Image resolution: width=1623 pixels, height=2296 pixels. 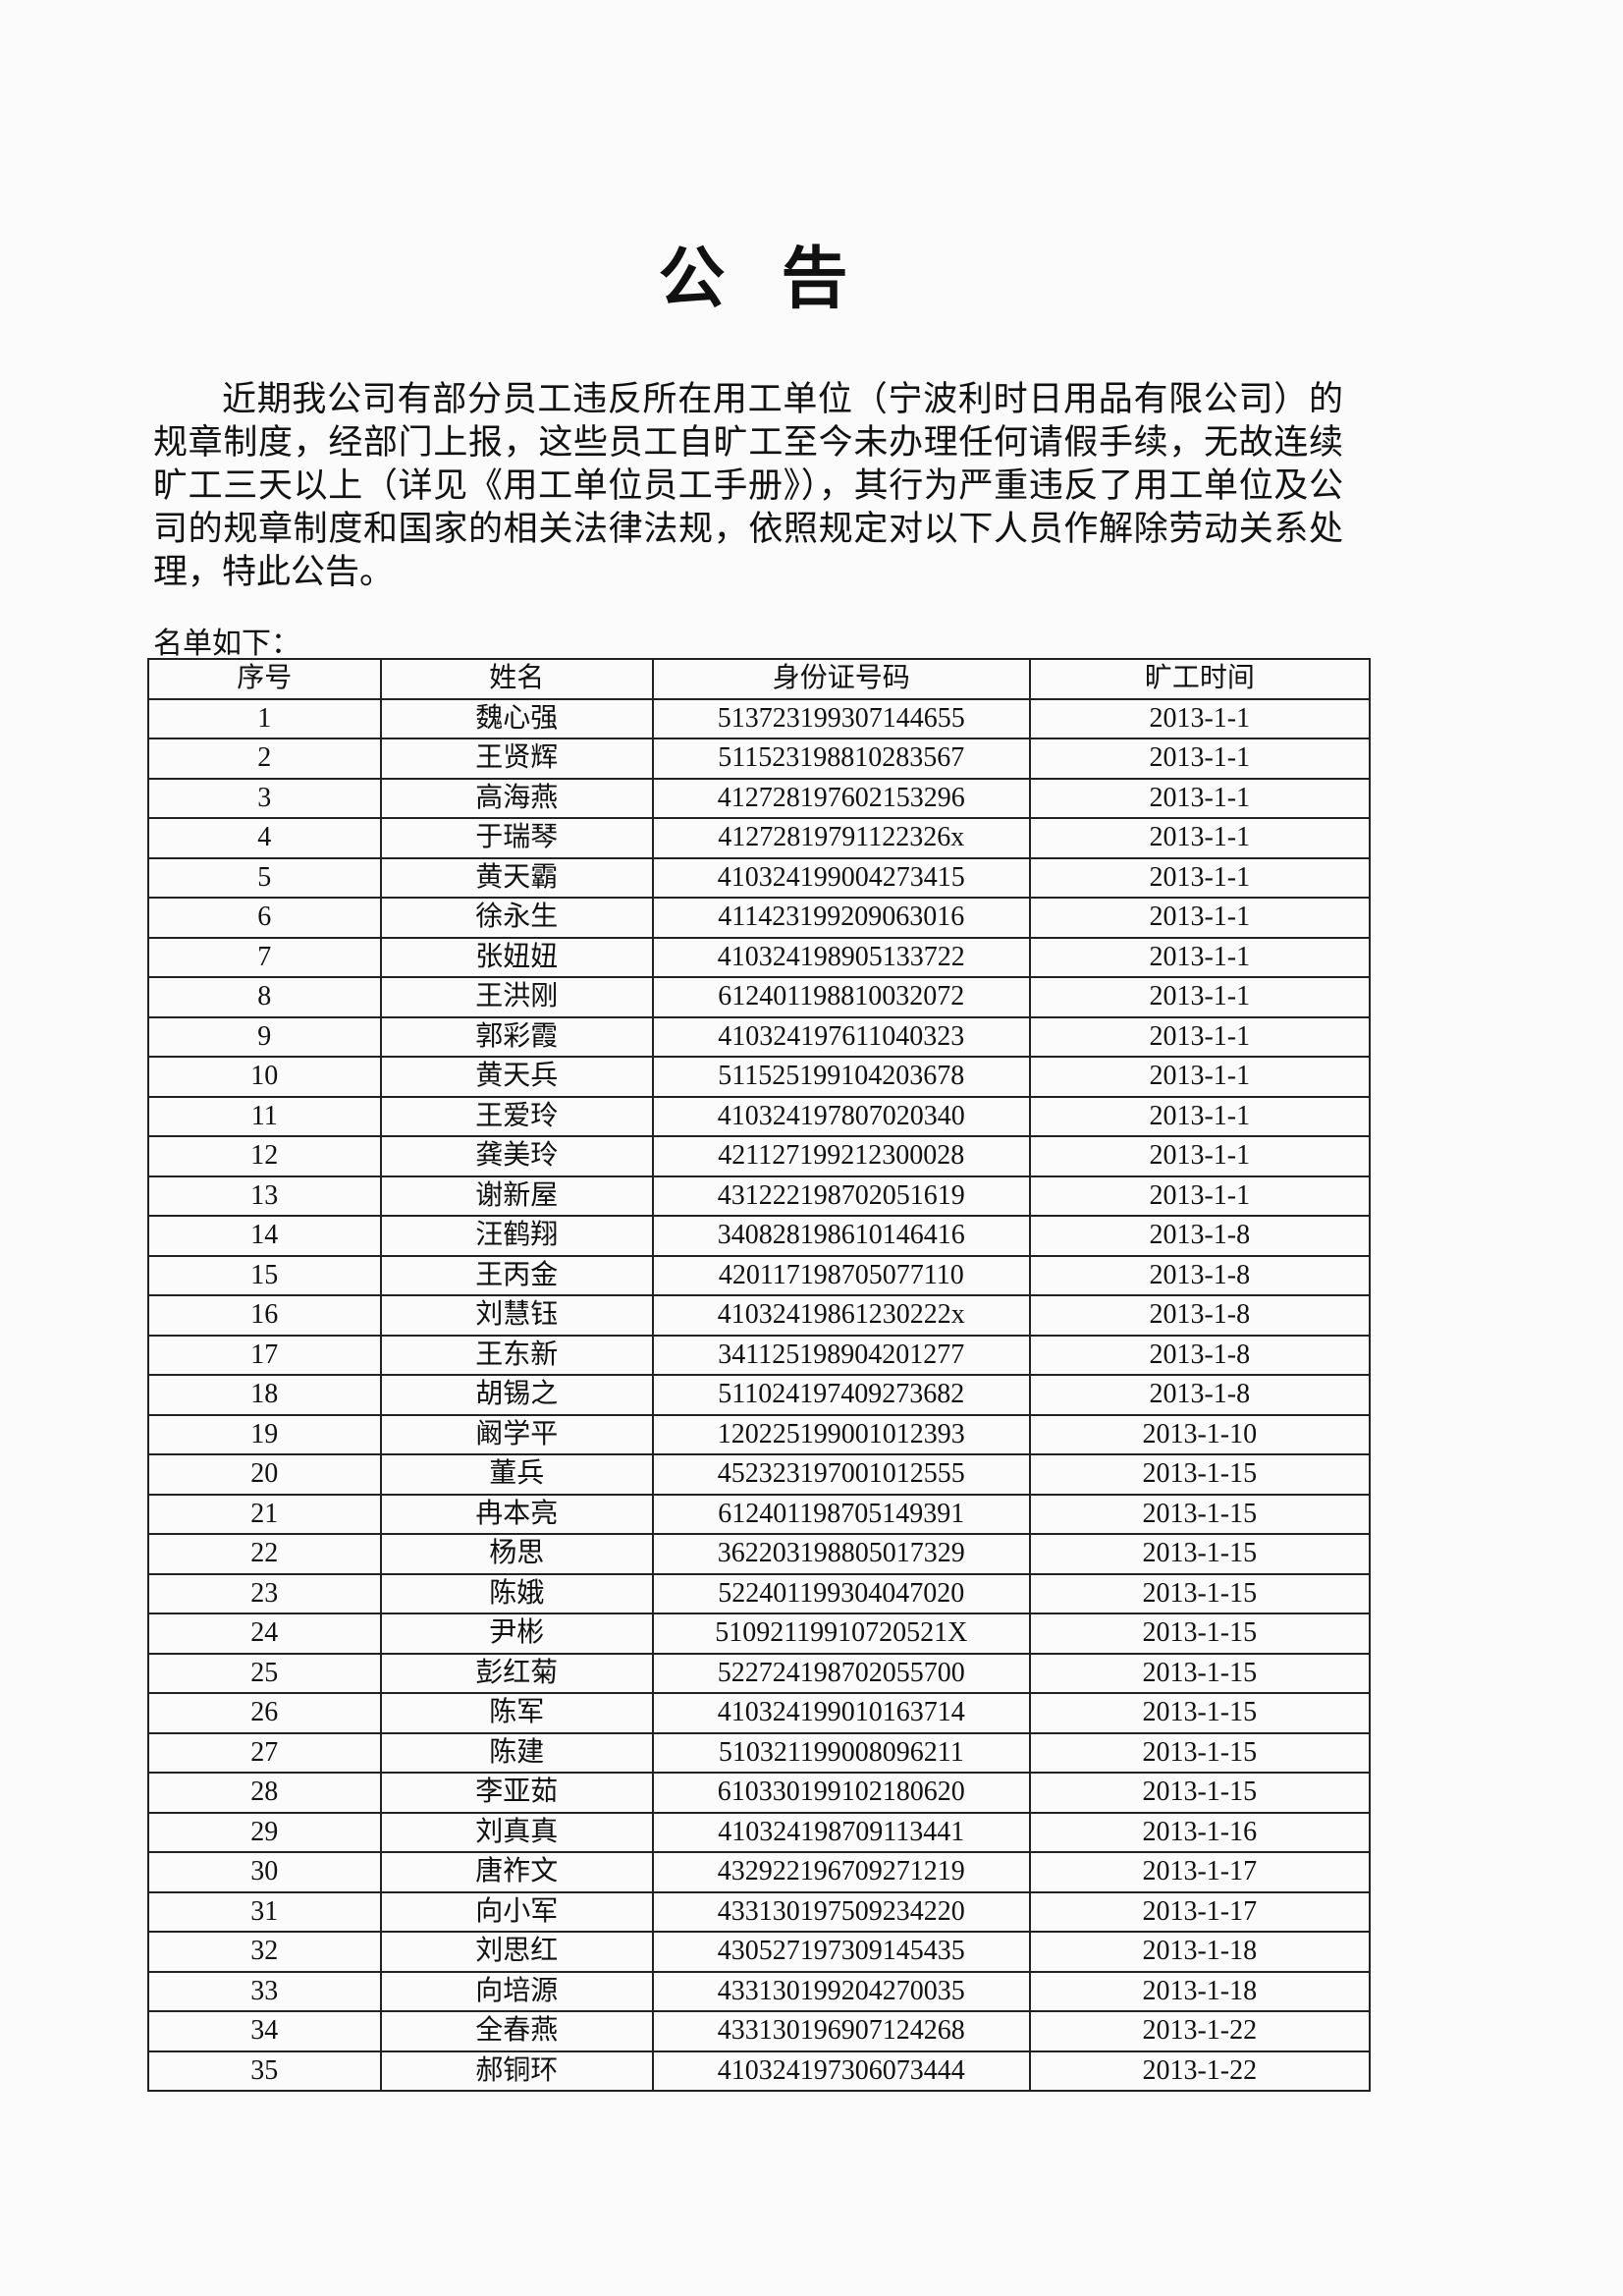 I want to click on table-row: 35 郝铜环 410324197306073444 2013-1-22, so click(x=759, y=2071).